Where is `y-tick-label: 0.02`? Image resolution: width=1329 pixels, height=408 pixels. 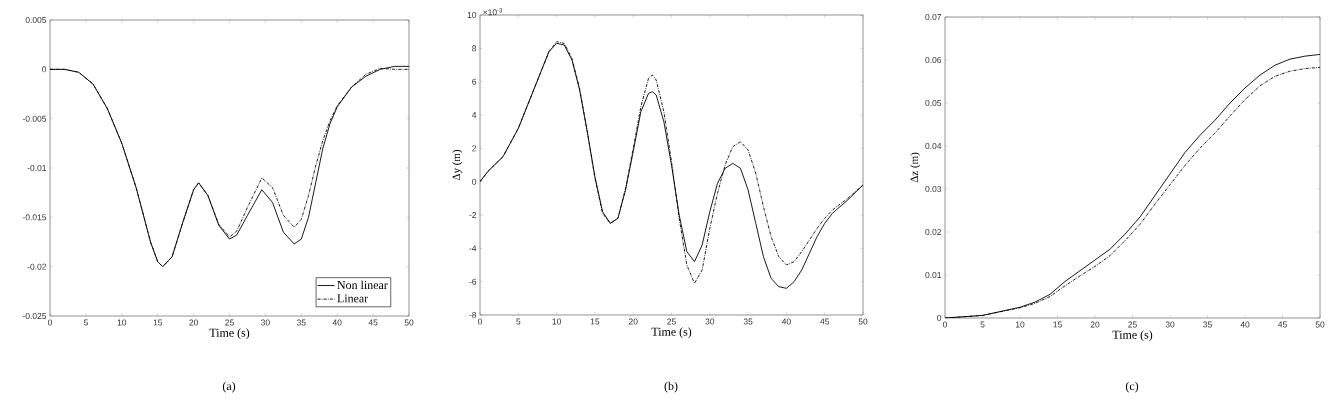 y-tick-label: 0.02 is located at coordinates (933, 232).